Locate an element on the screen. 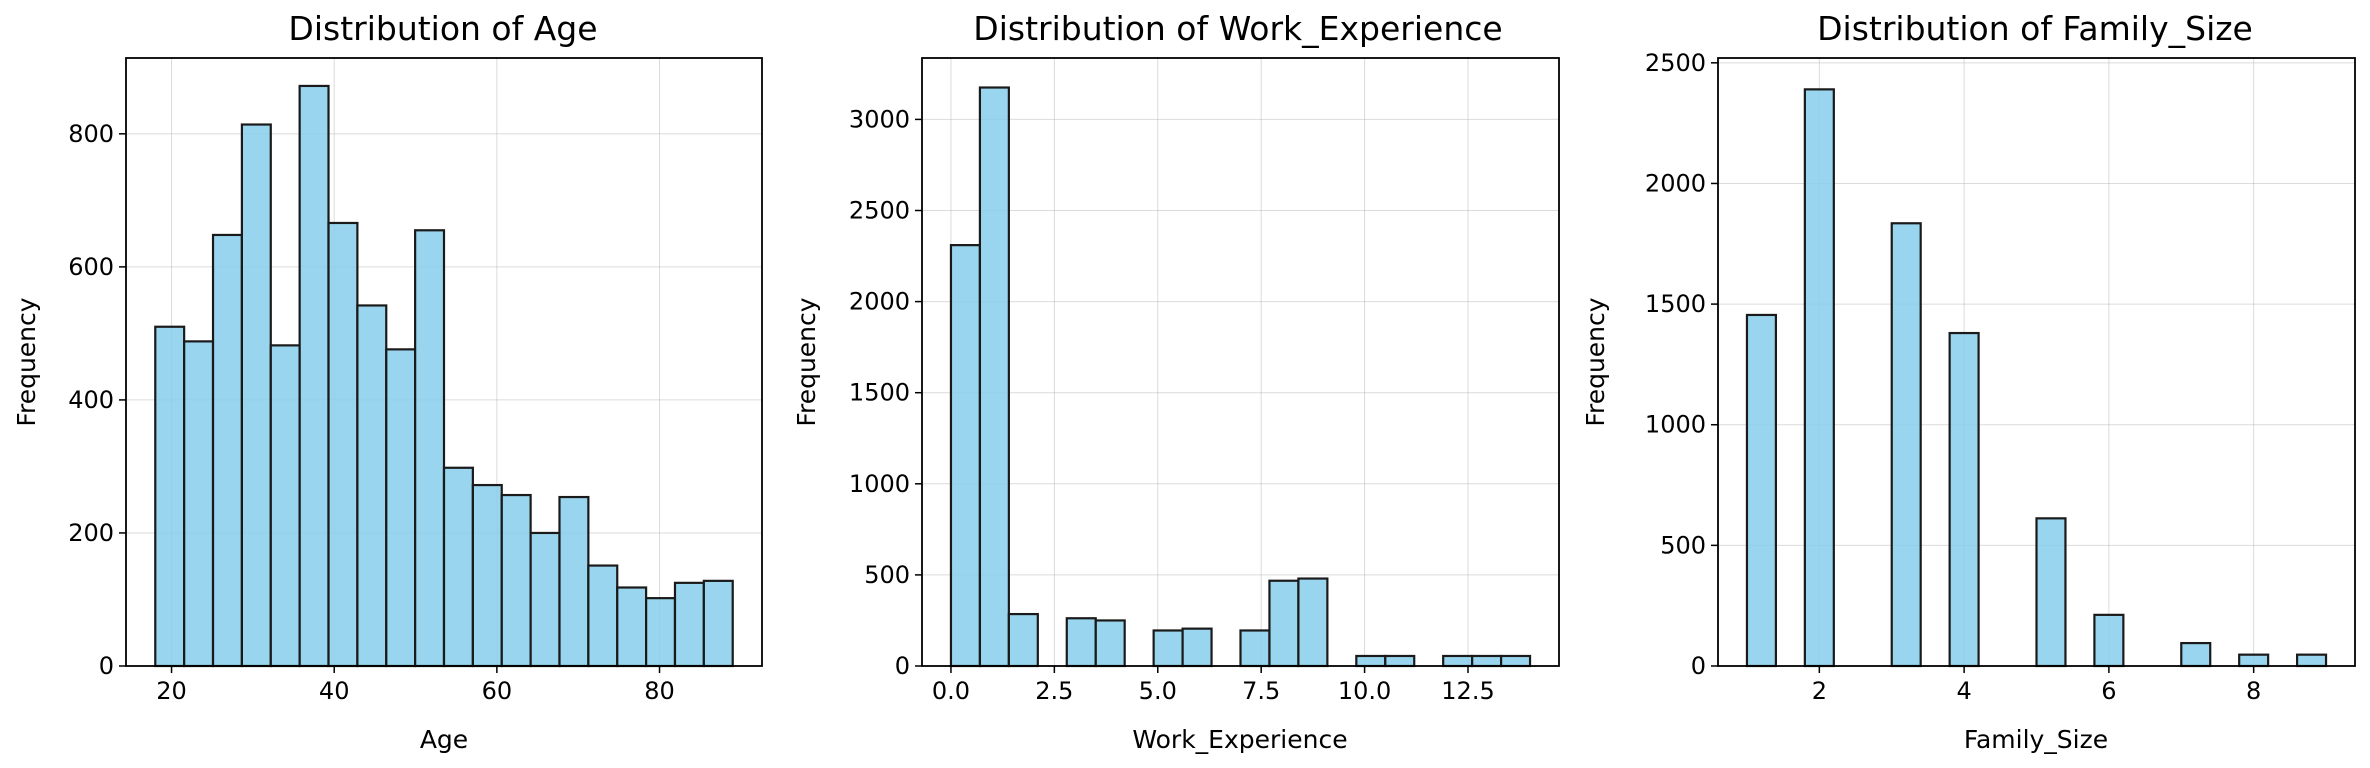  x-tick-label: 0.0 is located at coordinates (951, 691).